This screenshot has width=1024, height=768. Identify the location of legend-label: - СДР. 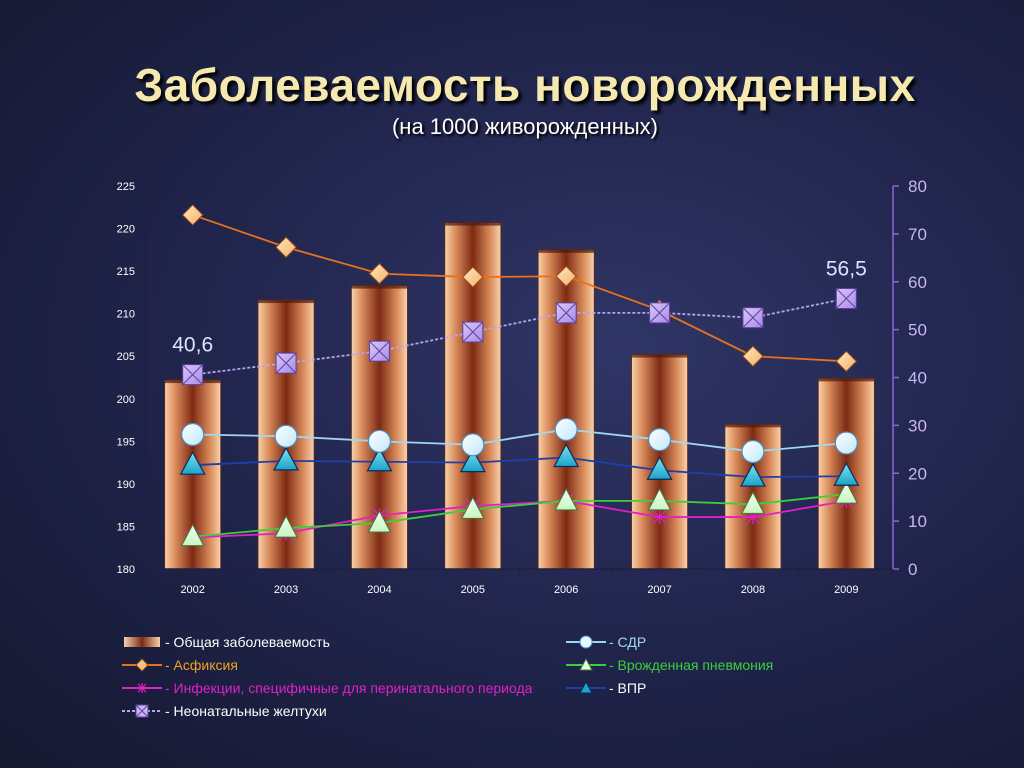
(628, 642).